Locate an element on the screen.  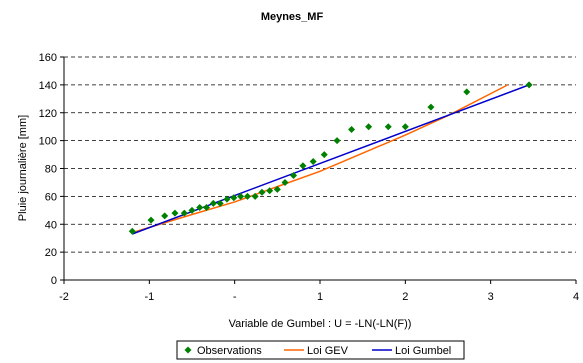
y-tick-label-160: 160 is located at coordinates (48, 58).